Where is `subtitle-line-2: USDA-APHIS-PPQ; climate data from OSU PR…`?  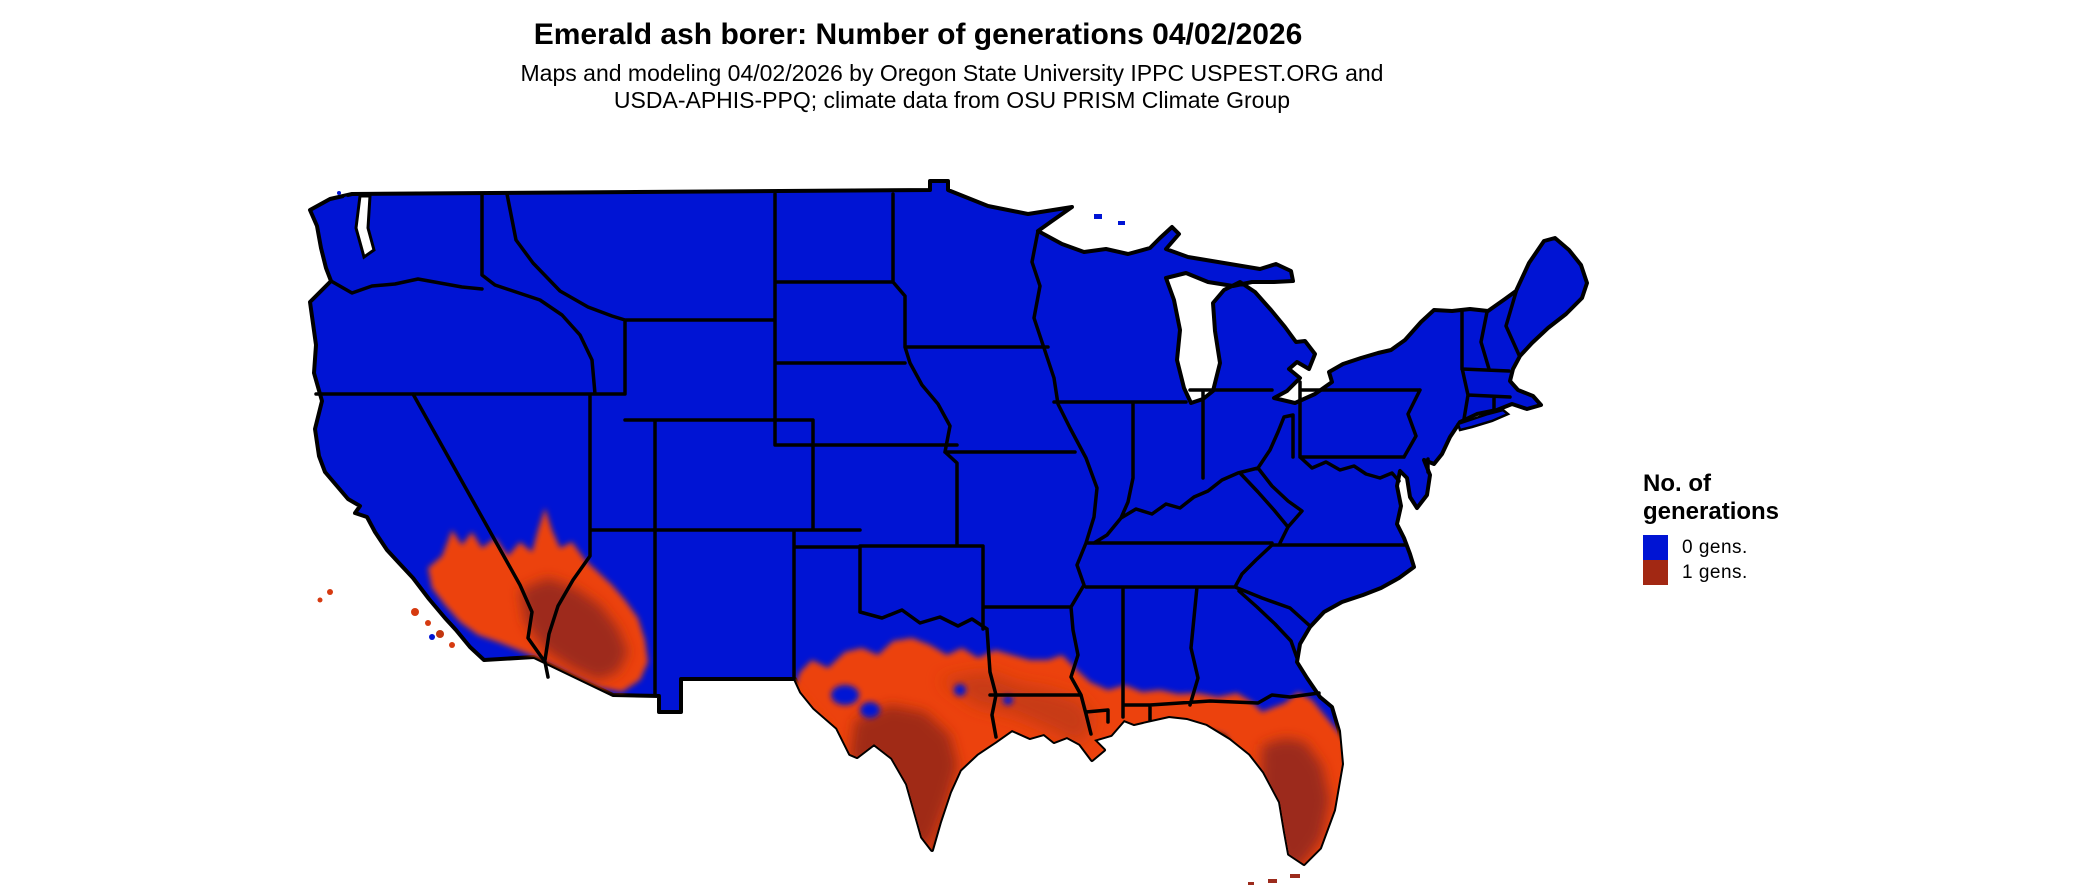
subtitle-line-2: USDA-APHIS-PPQ; climate data from OSU PR… is located at coordinates (952, 100).